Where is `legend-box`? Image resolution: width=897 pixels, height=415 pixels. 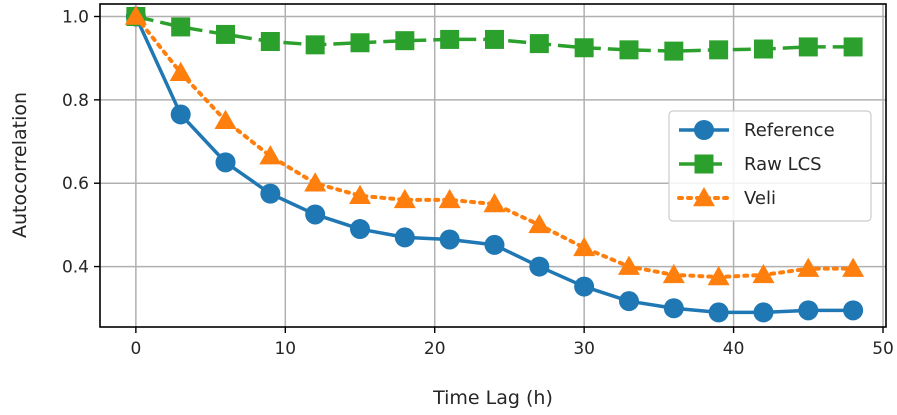
legend-box is located at coordinates (770, 166).